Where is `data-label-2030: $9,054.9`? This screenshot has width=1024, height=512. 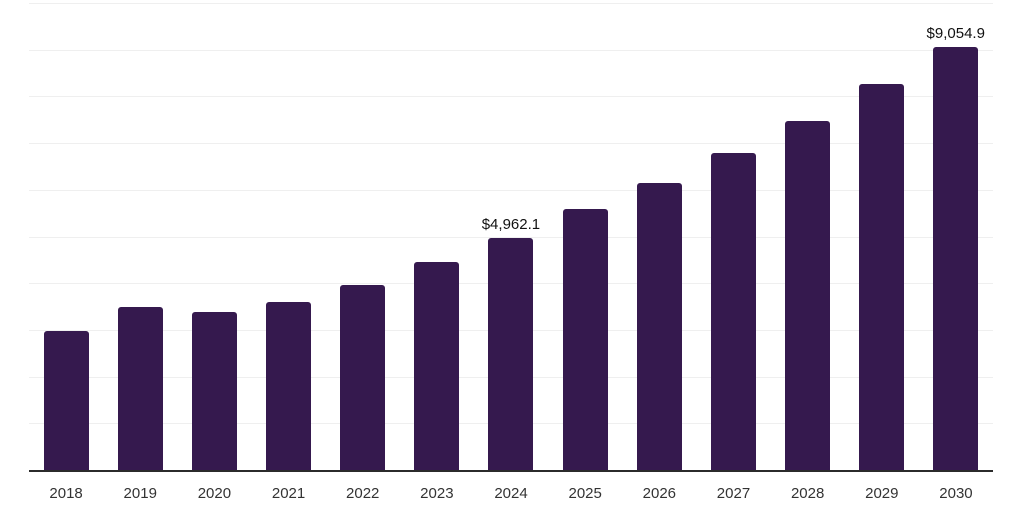 data-label-2030: $9,054.9 is located at coordinates (955, 34).